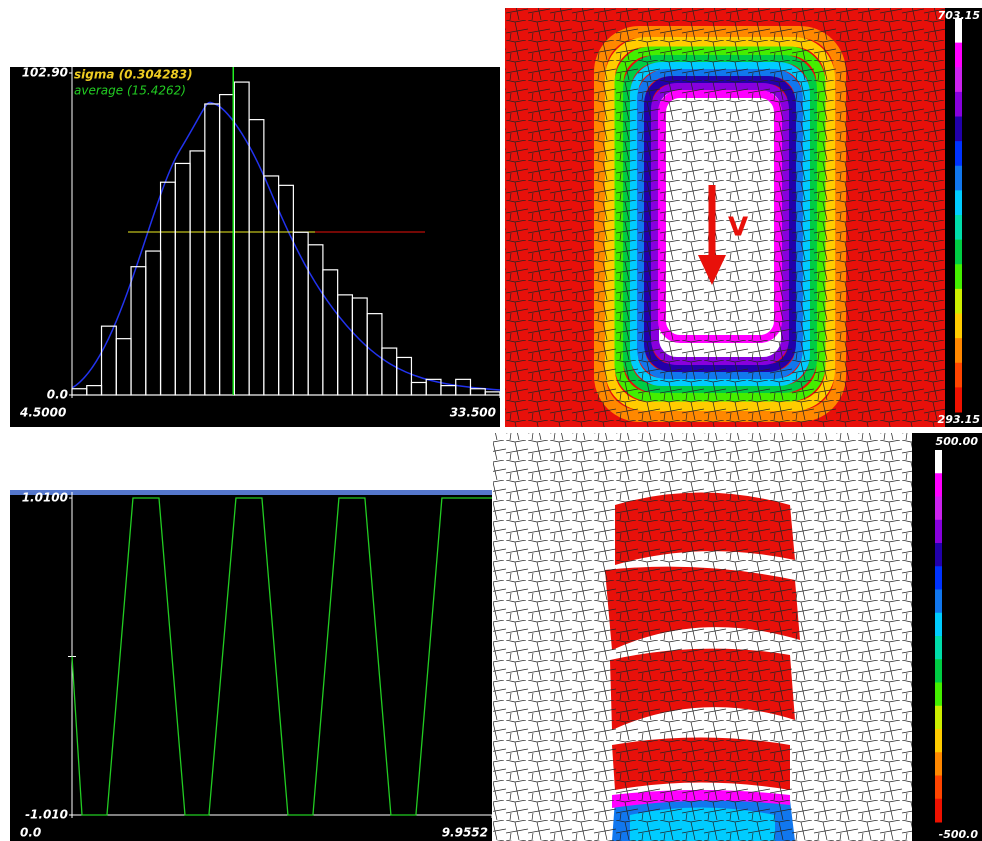 The image size is (982, 841). What do you see at coordinates (959, 834) in the screenshot?
I see `colorbar-min: -500.0` at bounding box center [959, 834].